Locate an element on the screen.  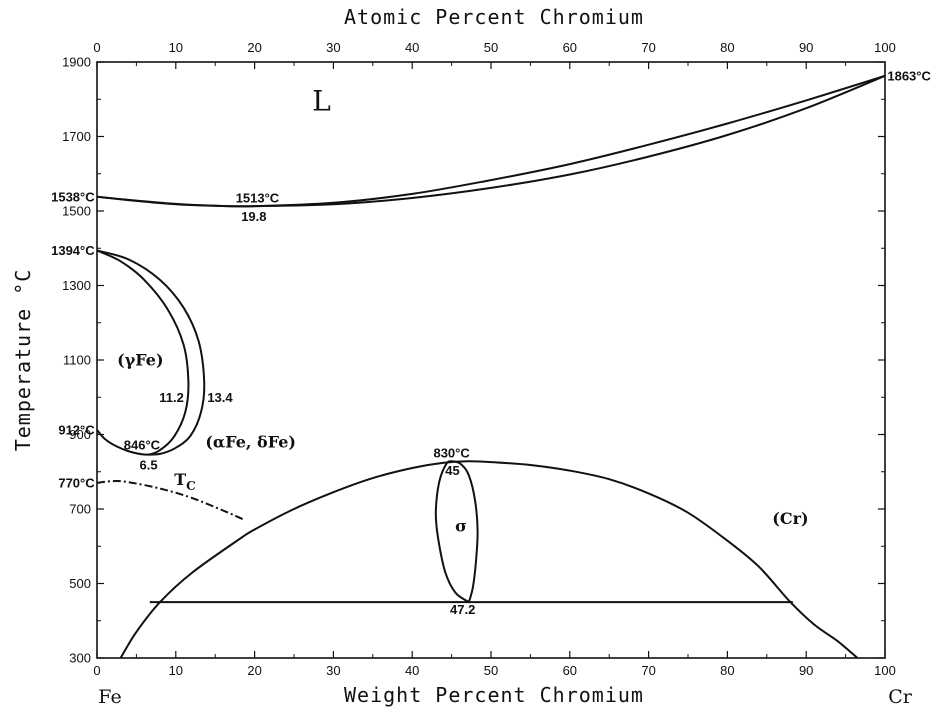
y-tick-label: 500 is located at coordinates (80, 583).